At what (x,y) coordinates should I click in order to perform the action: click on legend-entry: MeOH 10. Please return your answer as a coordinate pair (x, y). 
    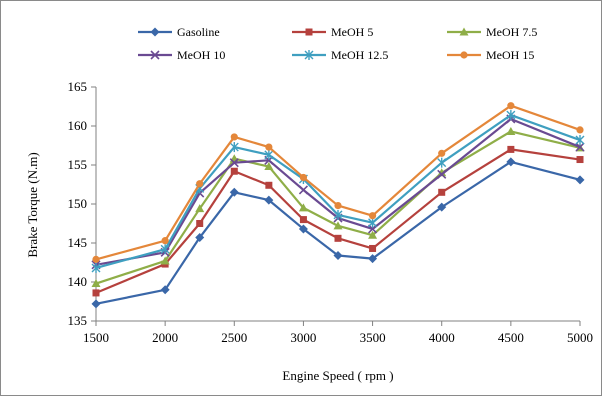
    Looking at the image, I should click on (181, 55).